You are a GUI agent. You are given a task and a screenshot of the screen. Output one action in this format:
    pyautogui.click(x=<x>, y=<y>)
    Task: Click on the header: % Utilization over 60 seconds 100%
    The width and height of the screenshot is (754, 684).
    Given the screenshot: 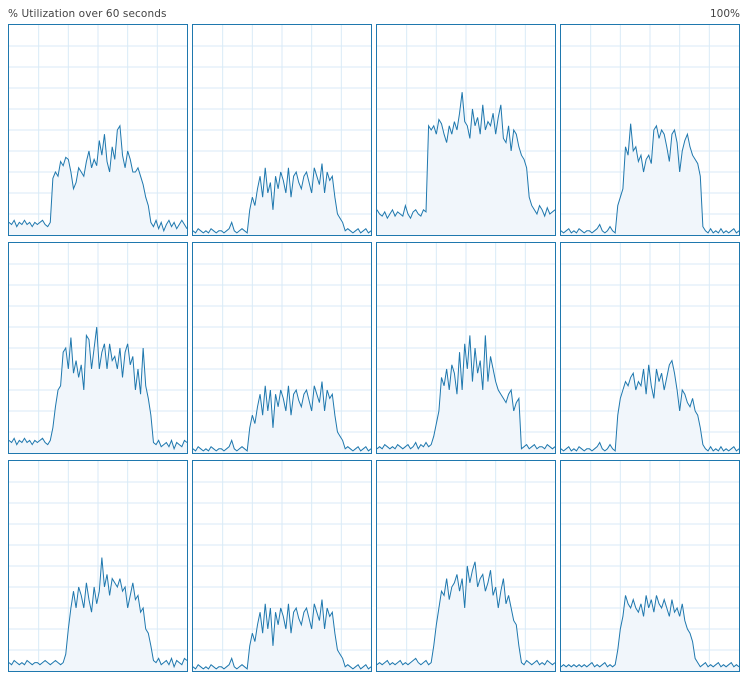 What is the action you would take?
    pyautogui.click(x=377, y=11)
    